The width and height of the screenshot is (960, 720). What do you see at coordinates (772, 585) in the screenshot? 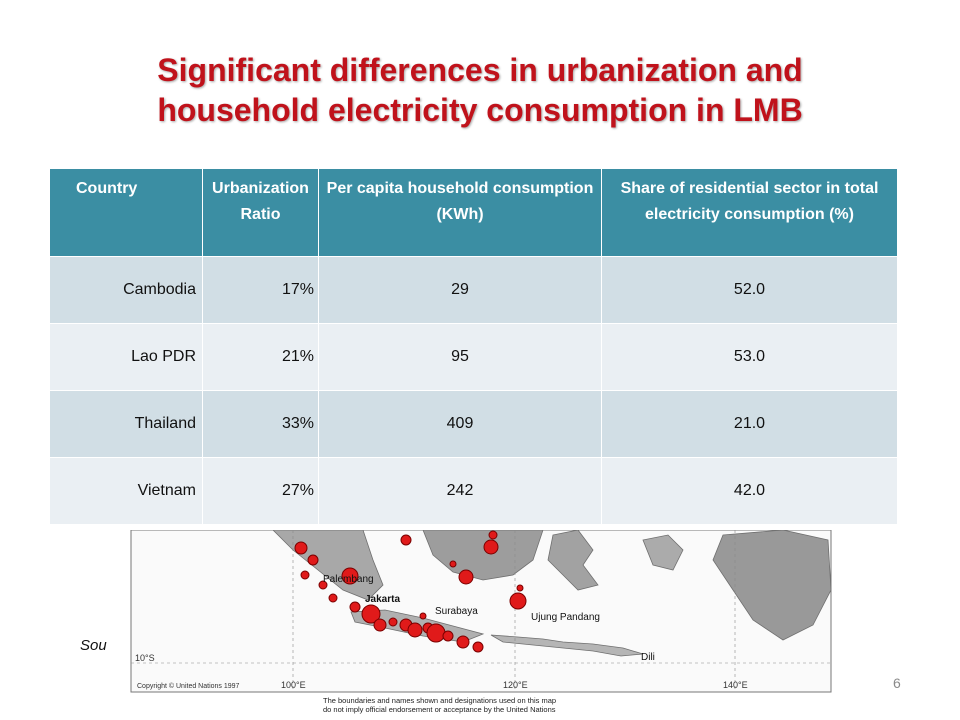
I see `new-guinea-landmass` at bounding box center [772, 585].